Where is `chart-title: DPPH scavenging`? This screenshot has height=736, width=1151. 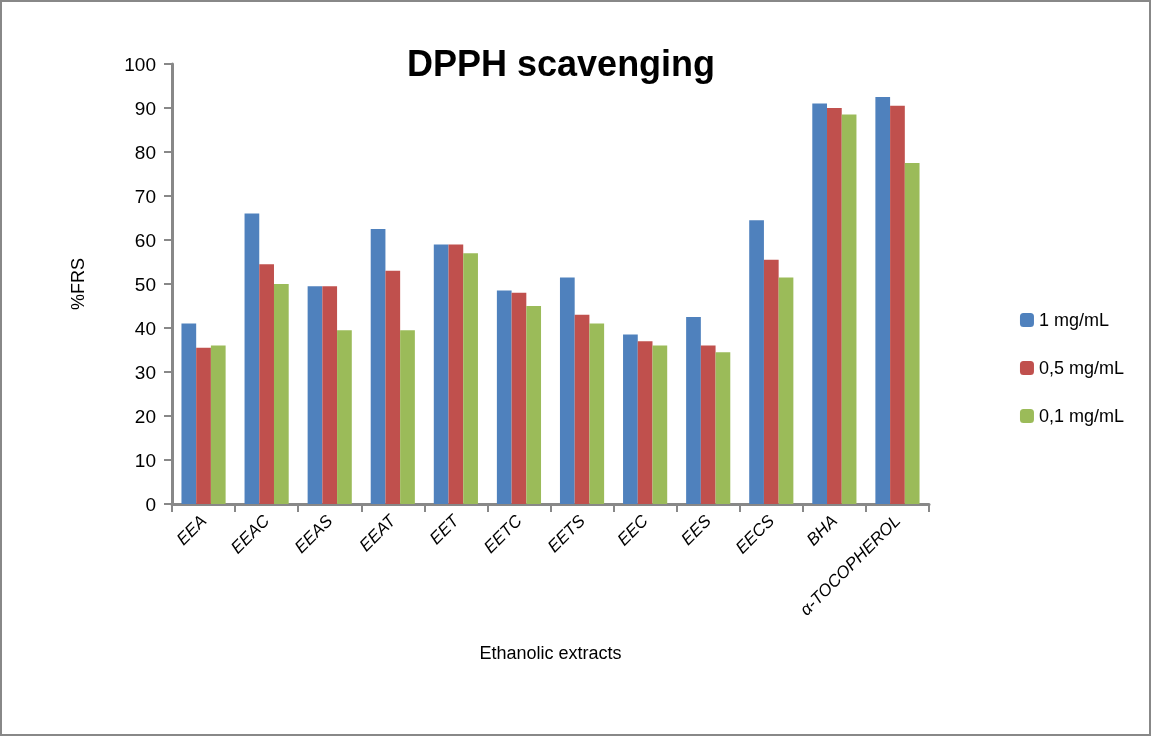 chart-title: DPPH scavenging is located at coordinates (561, 63).